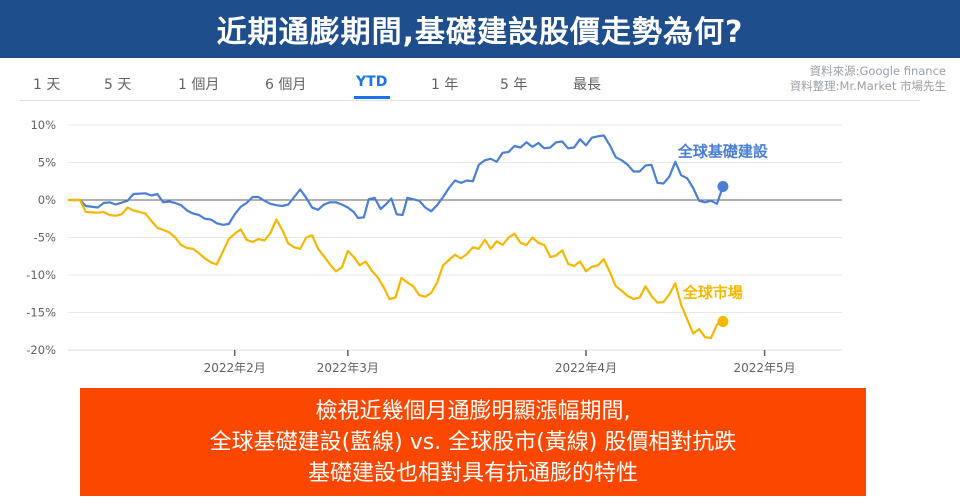  Describe the element at coordinates (470, 100) in the screenshot. I see `tabs-divider` at that location.